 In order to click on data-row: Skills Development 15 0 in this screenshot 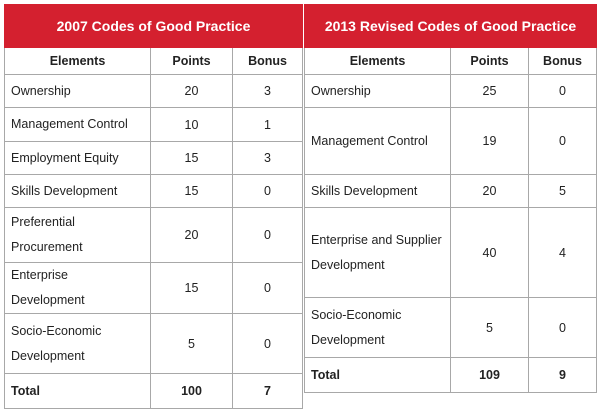, I will do `click(154, 191)`.